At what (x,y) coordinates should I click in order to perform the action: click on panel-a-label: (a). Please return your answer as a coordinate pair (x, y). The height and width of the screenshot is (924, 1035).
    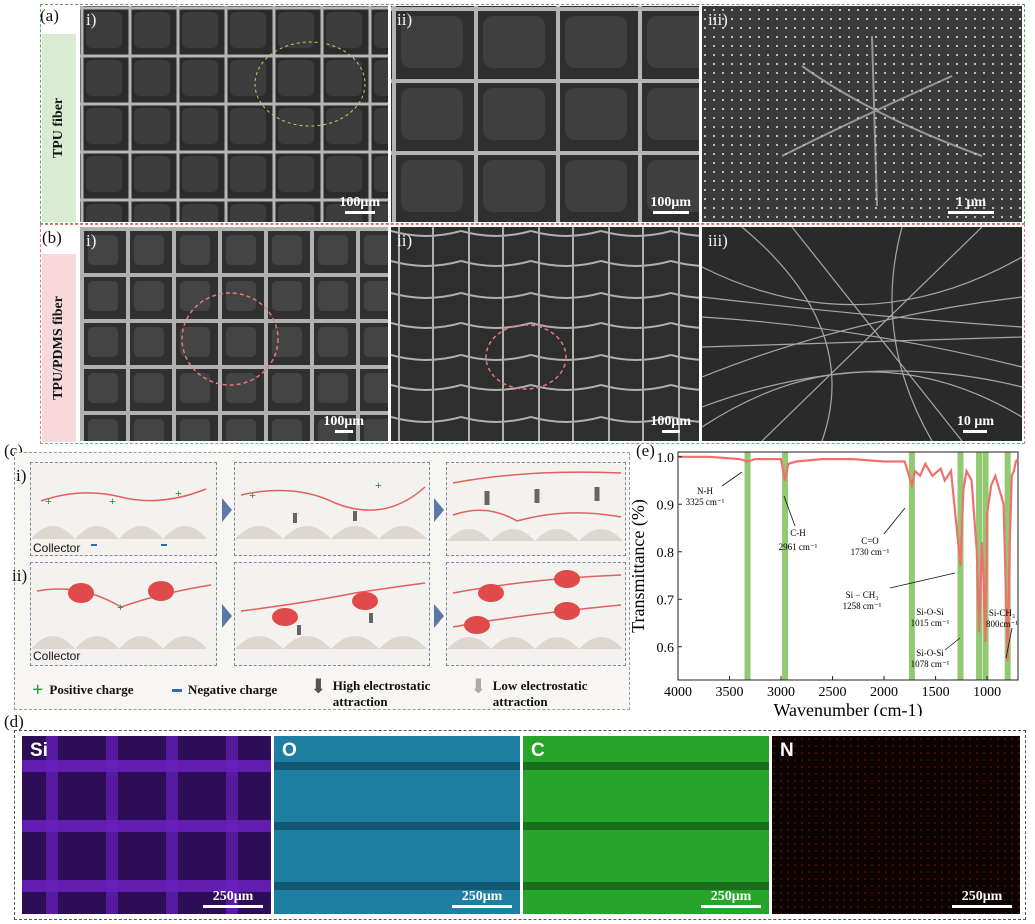
    Looking at the image, I should click on (49, 15).